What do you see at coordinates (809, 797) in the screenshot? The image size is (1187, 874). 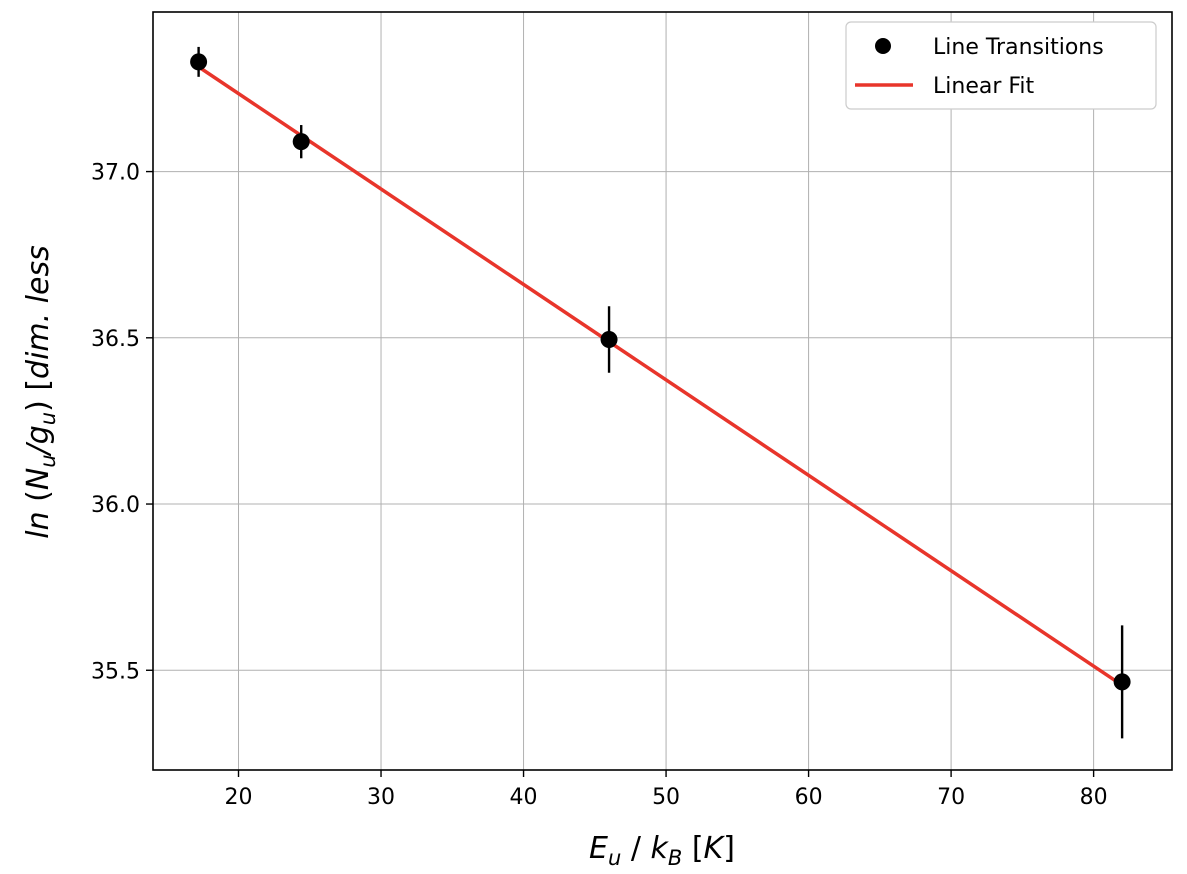 I see `x-tick-label: 60` at bounding box center [809, 797].